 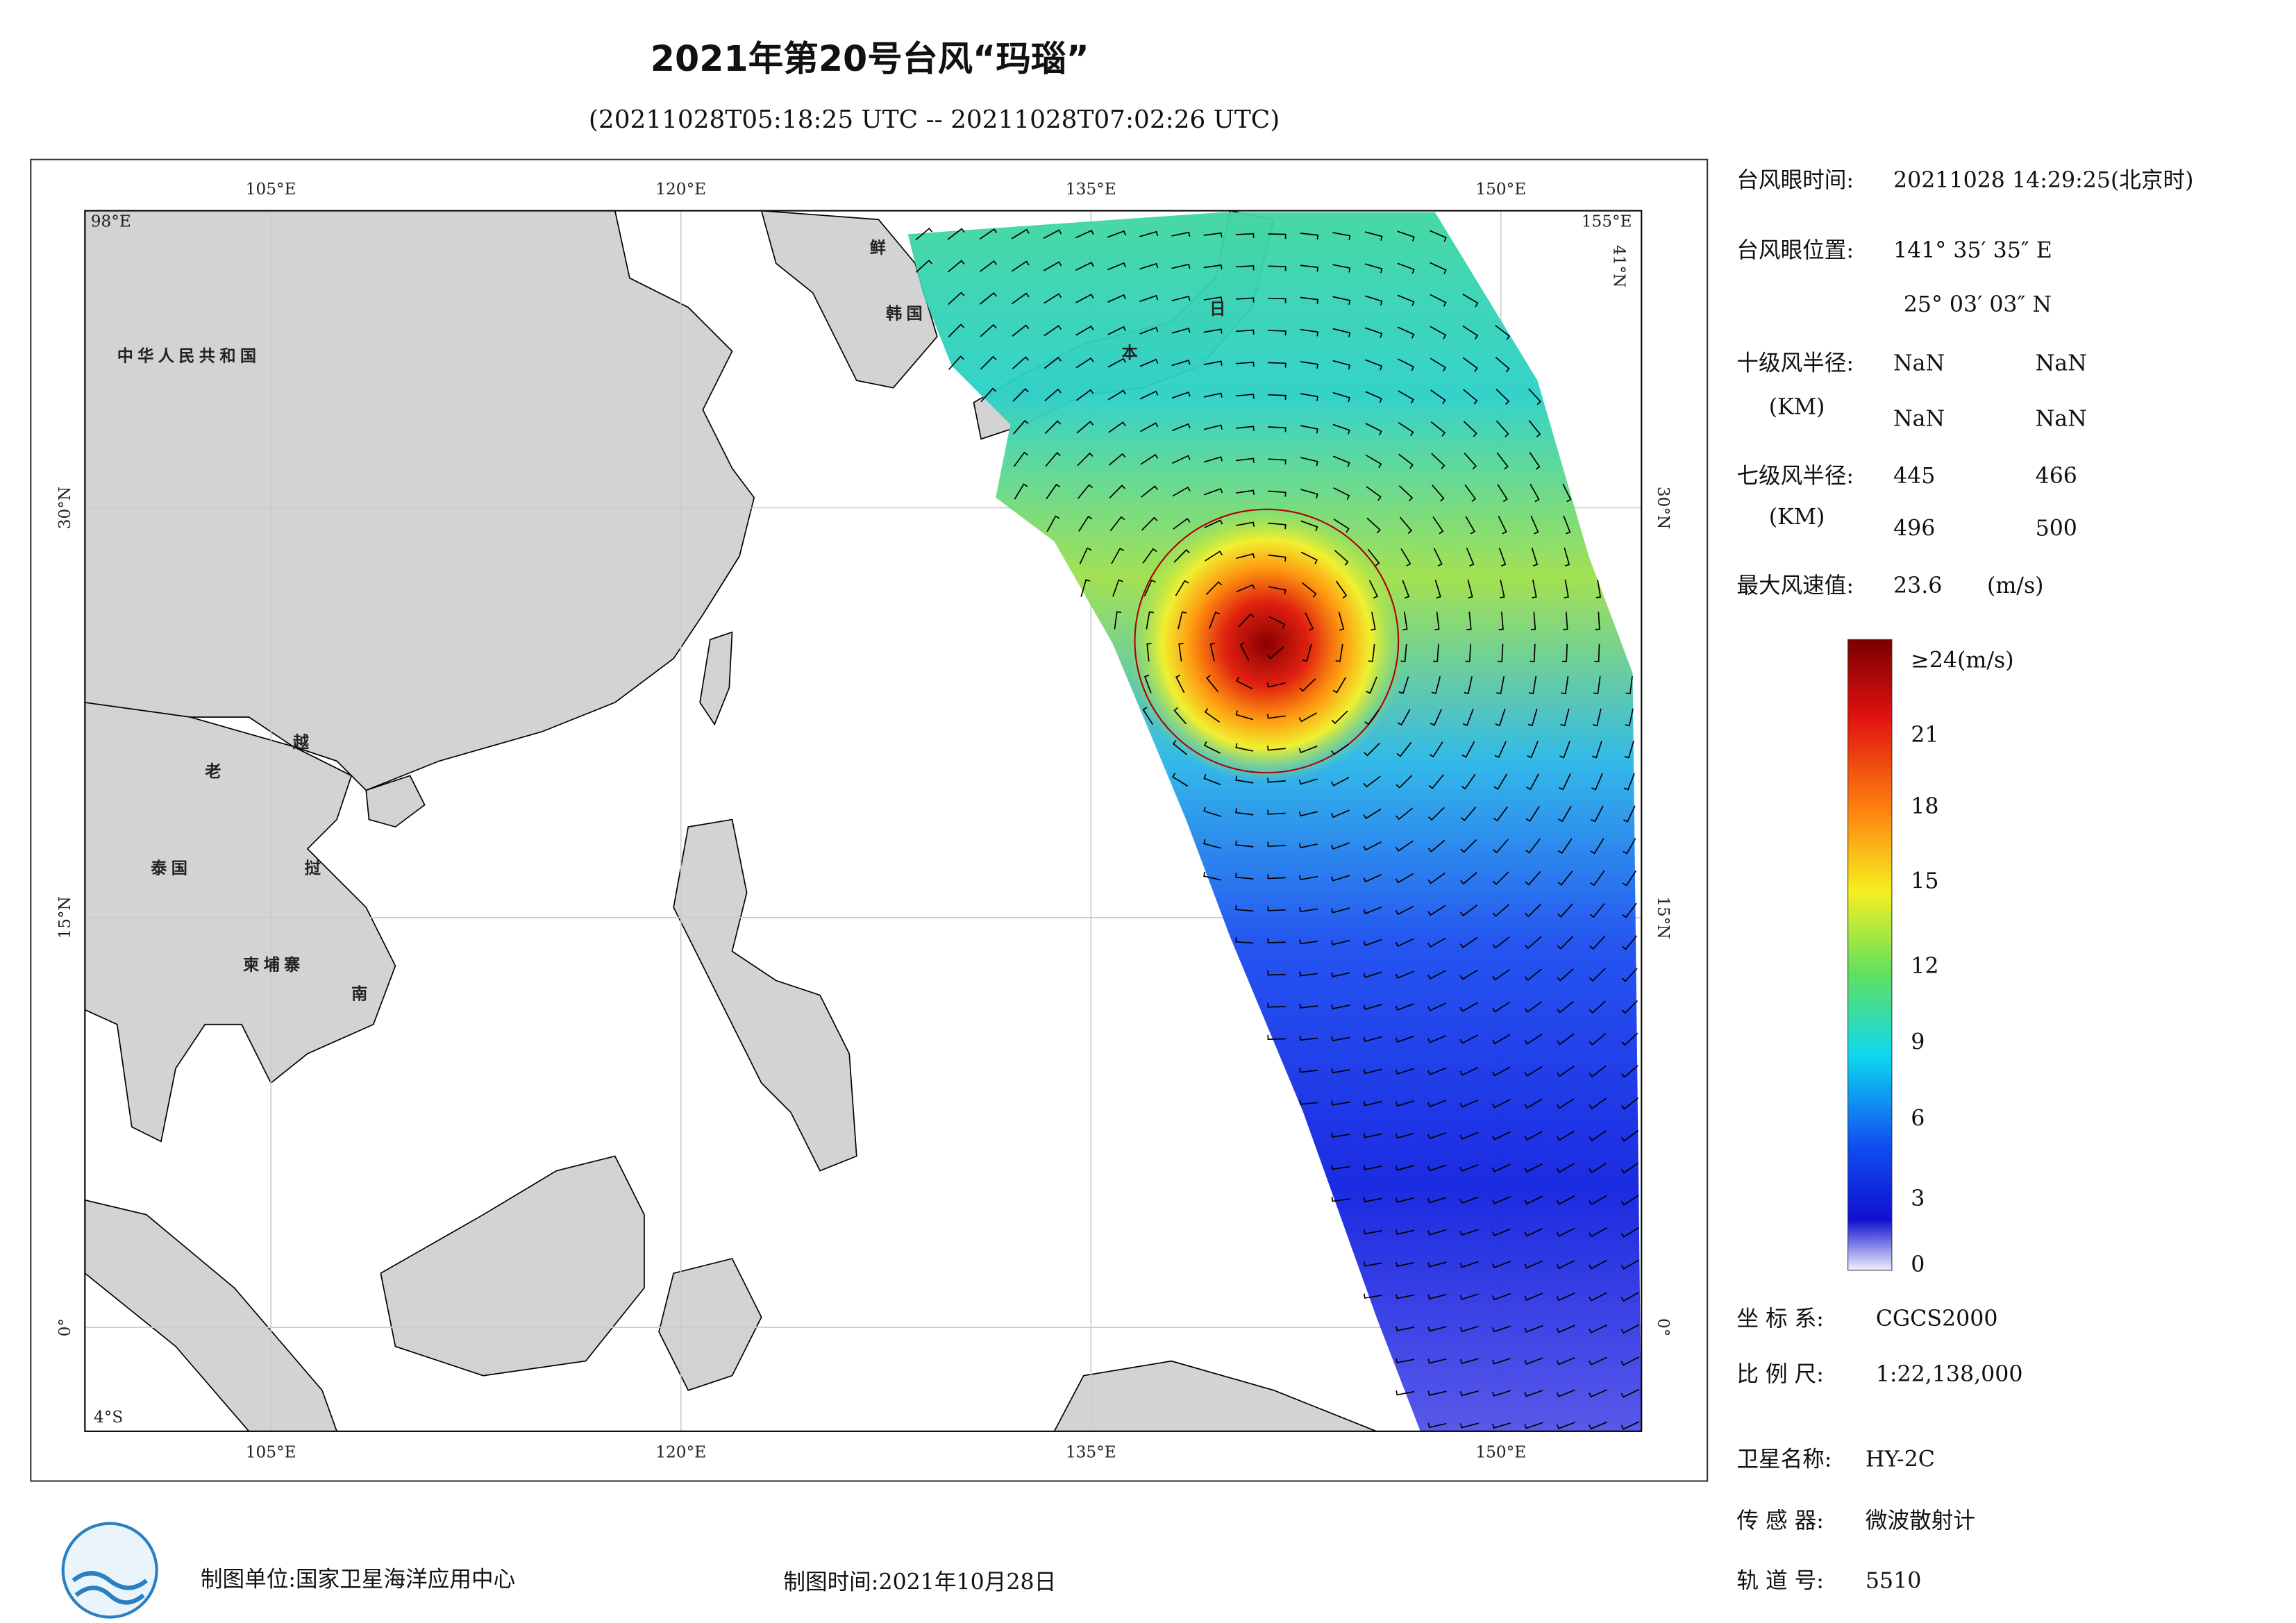 What do you see at coordinates (109, 1570) in the screenshot?
I see `logo` at bounding box center [109, 1570].